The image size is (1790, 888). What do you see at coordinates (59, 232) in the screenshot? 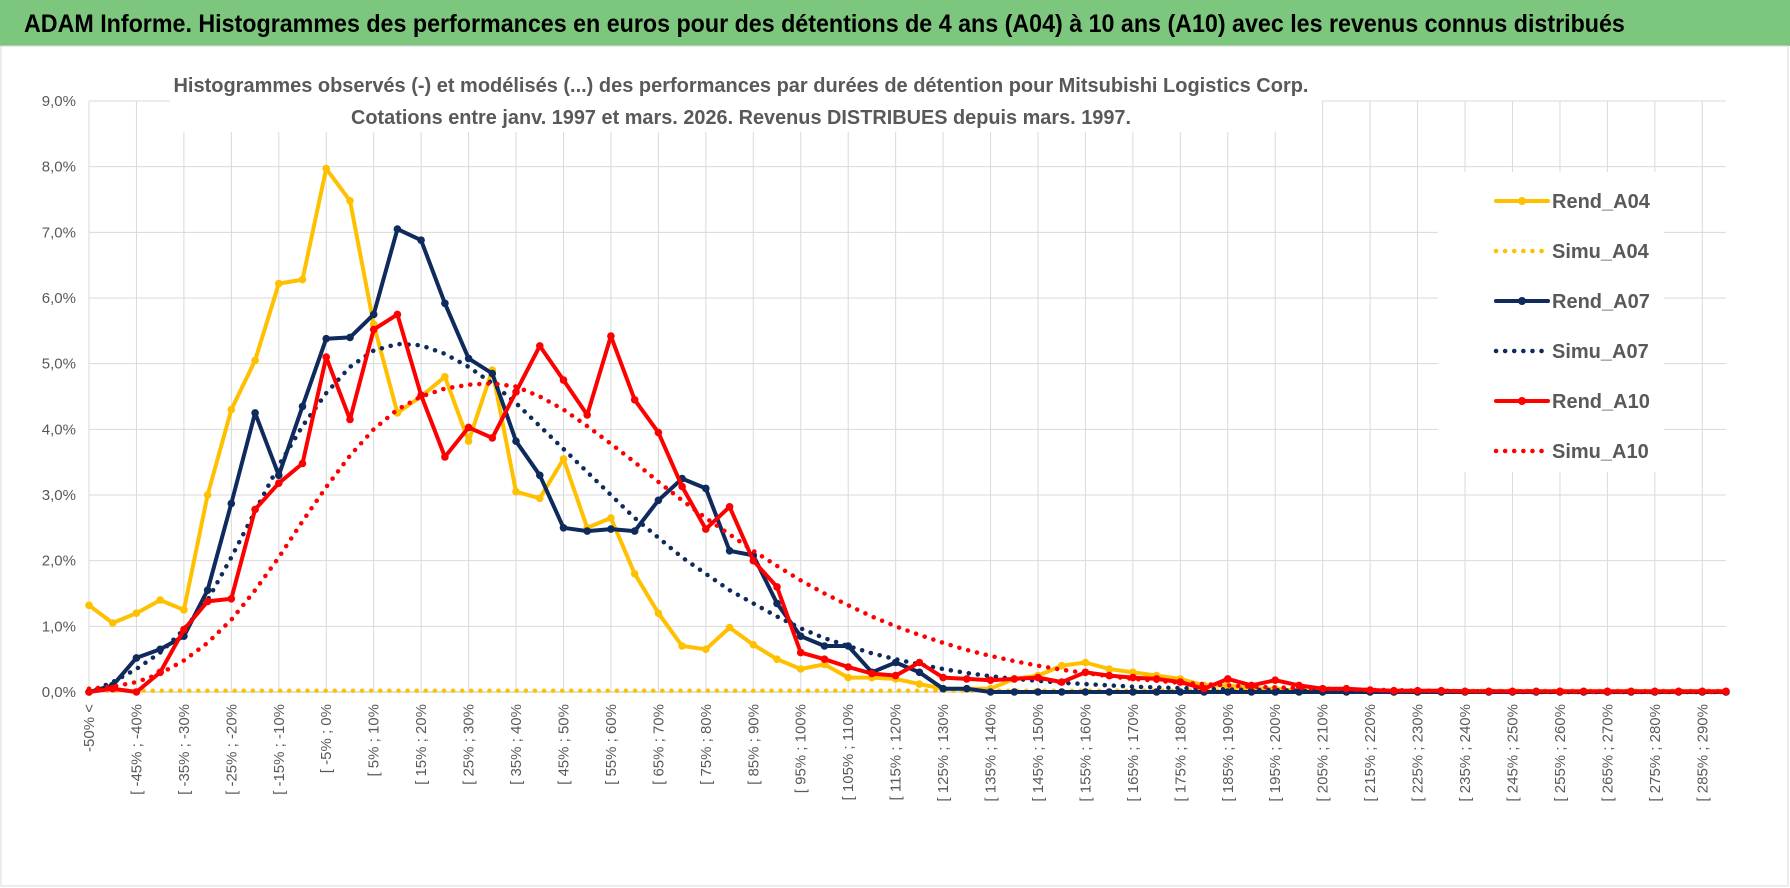
I see `y-tick-label: 7,0%` at bounding box center [59, 232].